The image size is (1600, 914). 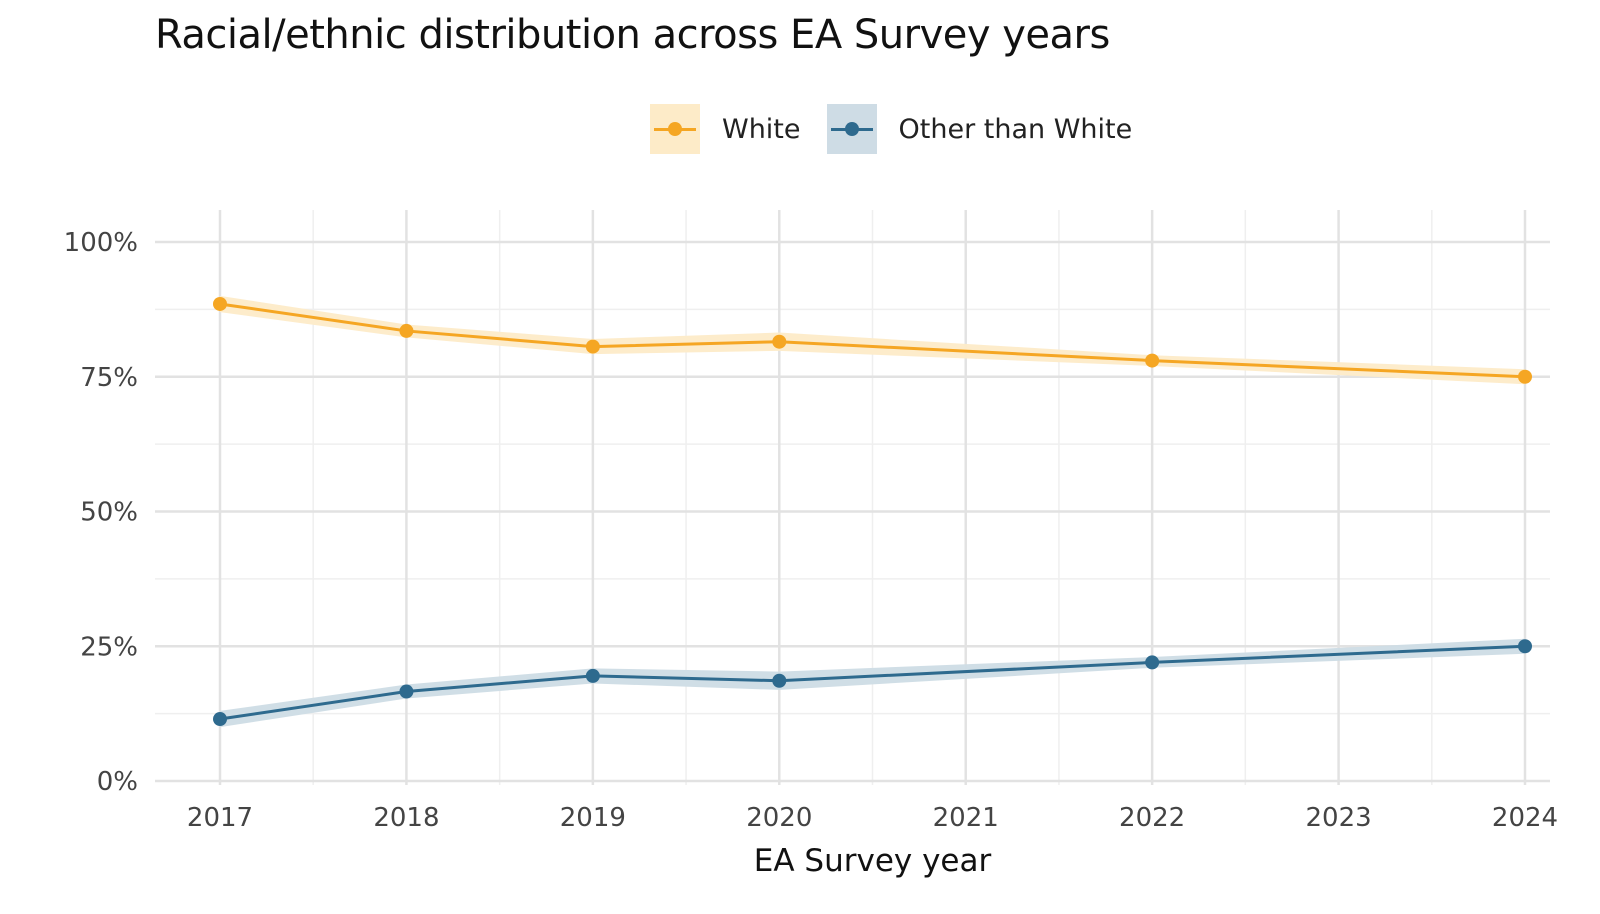 I want to click on x-tick-label: 2017, so click(x=220, y=818).